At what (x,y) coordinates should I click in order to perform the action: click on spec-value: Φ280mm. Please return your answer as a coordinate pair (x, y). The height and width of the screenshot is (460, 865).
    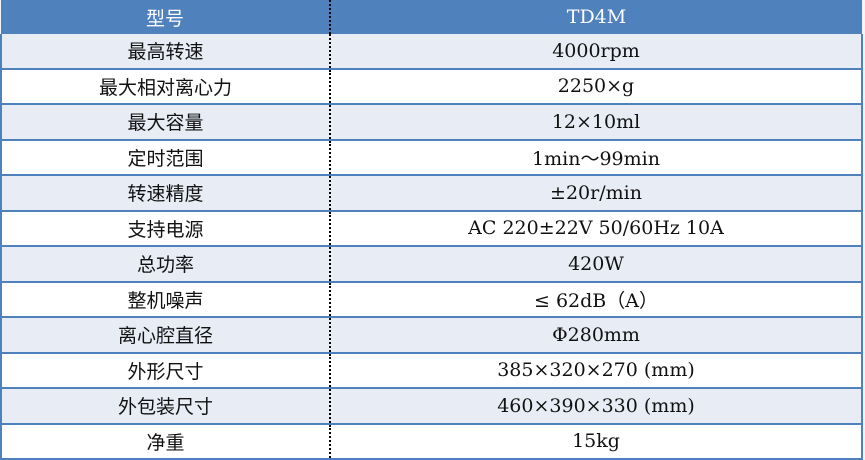
    Looking at the image, I should click on (596, 335).